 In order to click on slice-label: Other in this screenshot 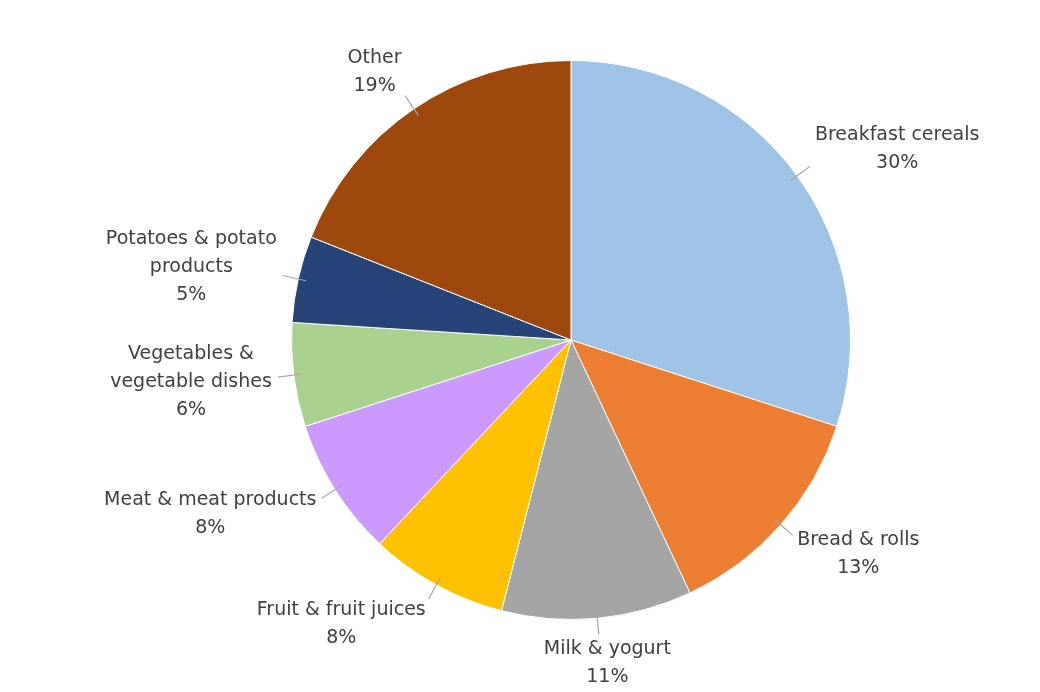, I will do `click(374, 55)`.